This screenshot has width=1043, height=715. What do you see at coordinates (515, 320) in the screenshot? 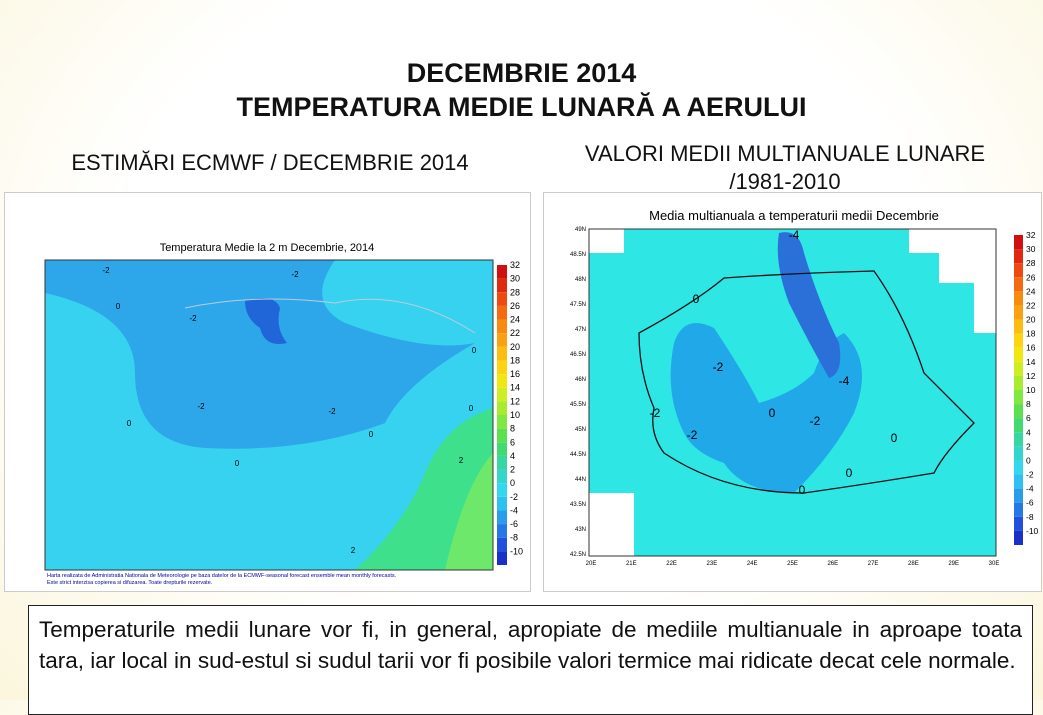
I see `colorbar-label: 24` at bounding box center [515, 320].